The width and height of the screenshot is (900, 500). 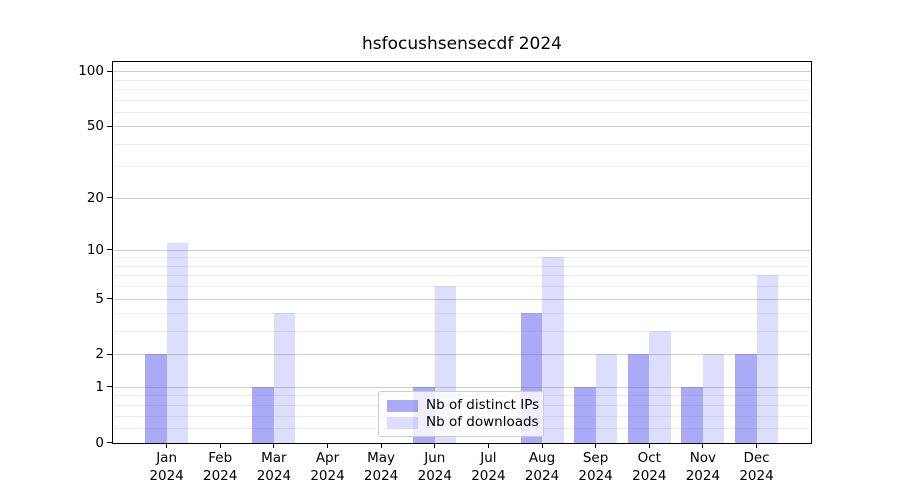 I want to click on x-tick-mark-mar, so click(x=274, y=446).